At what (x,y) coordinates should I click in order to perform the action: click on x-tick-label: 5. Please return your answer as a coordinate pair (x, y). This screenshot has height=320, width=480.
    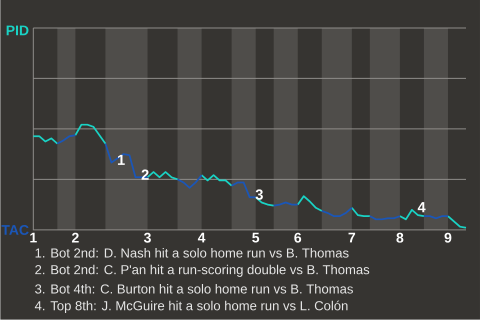
    Looking at the image, I should click on (256, 237).